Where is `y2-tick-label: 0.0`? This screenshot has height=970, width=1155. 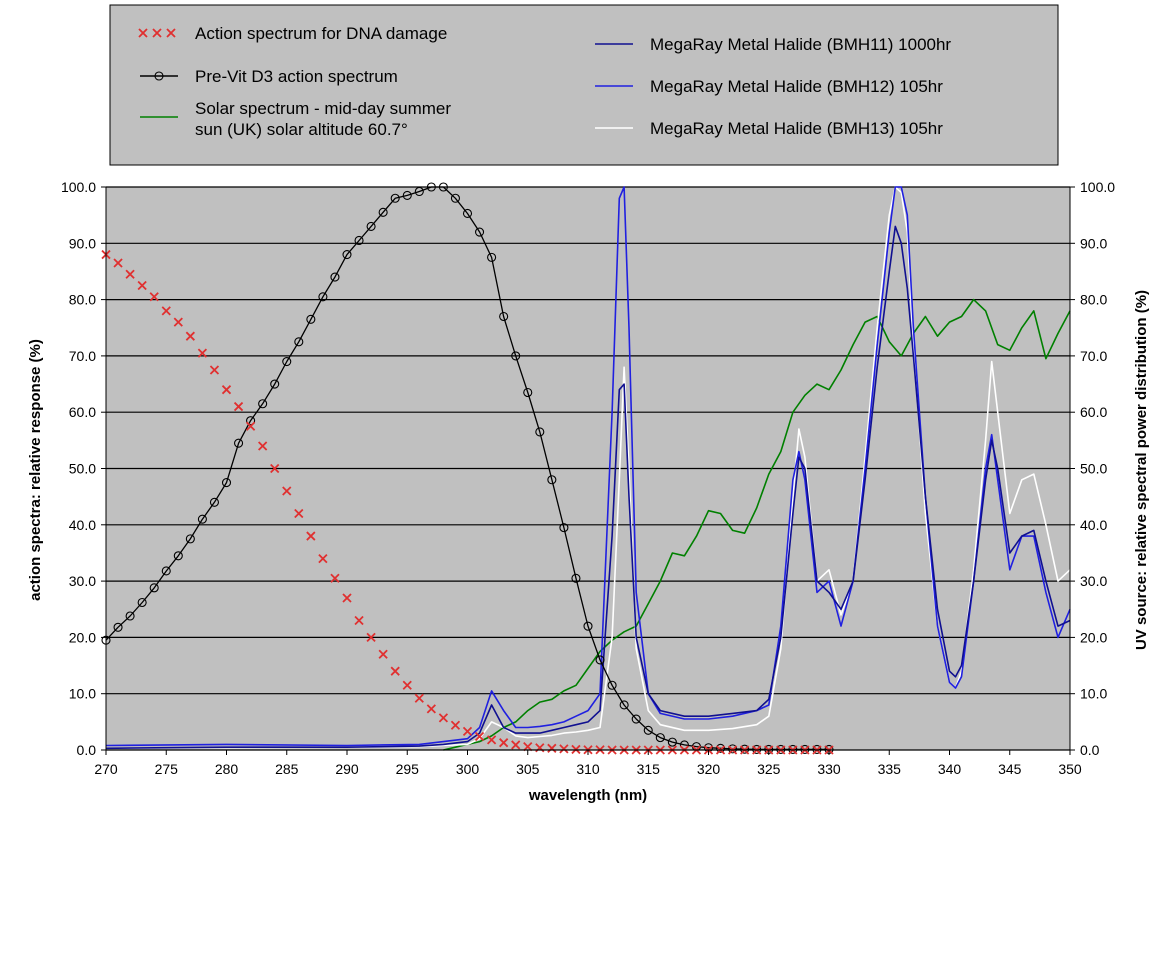 y2-tick-label: 0.0 is located at coordinates (1090, 750).